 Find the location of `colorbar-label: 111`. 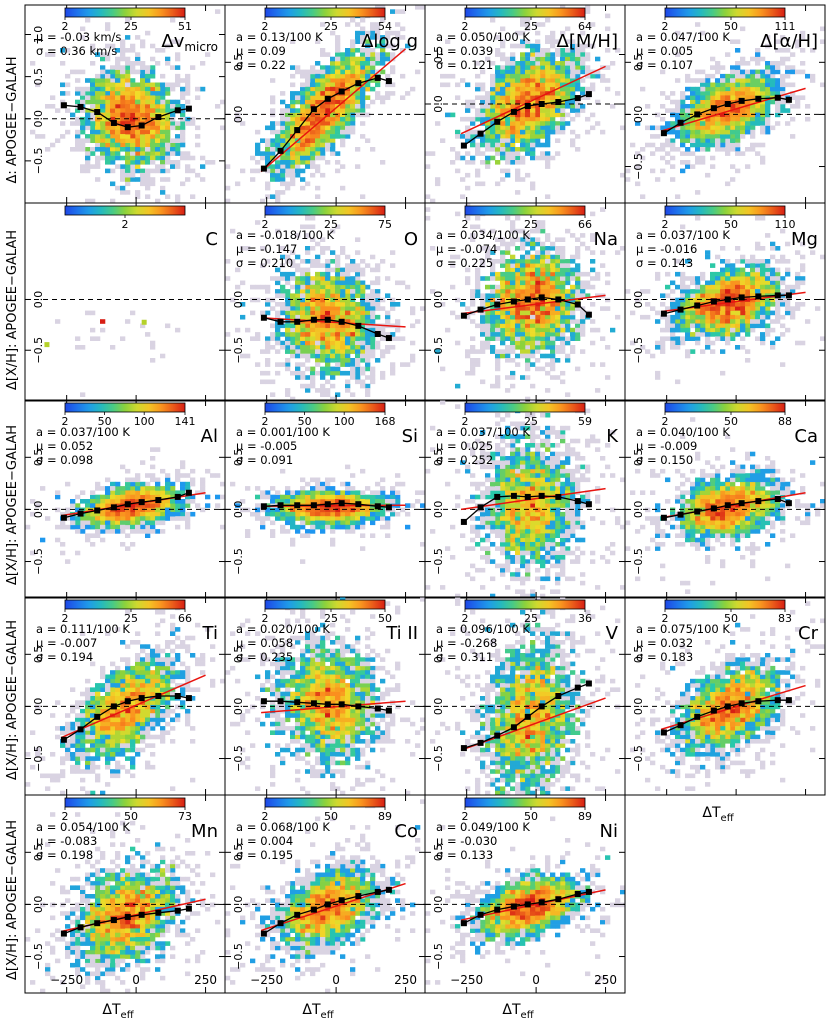

colorbar-label: 111 is located at coordinates (785, 26).